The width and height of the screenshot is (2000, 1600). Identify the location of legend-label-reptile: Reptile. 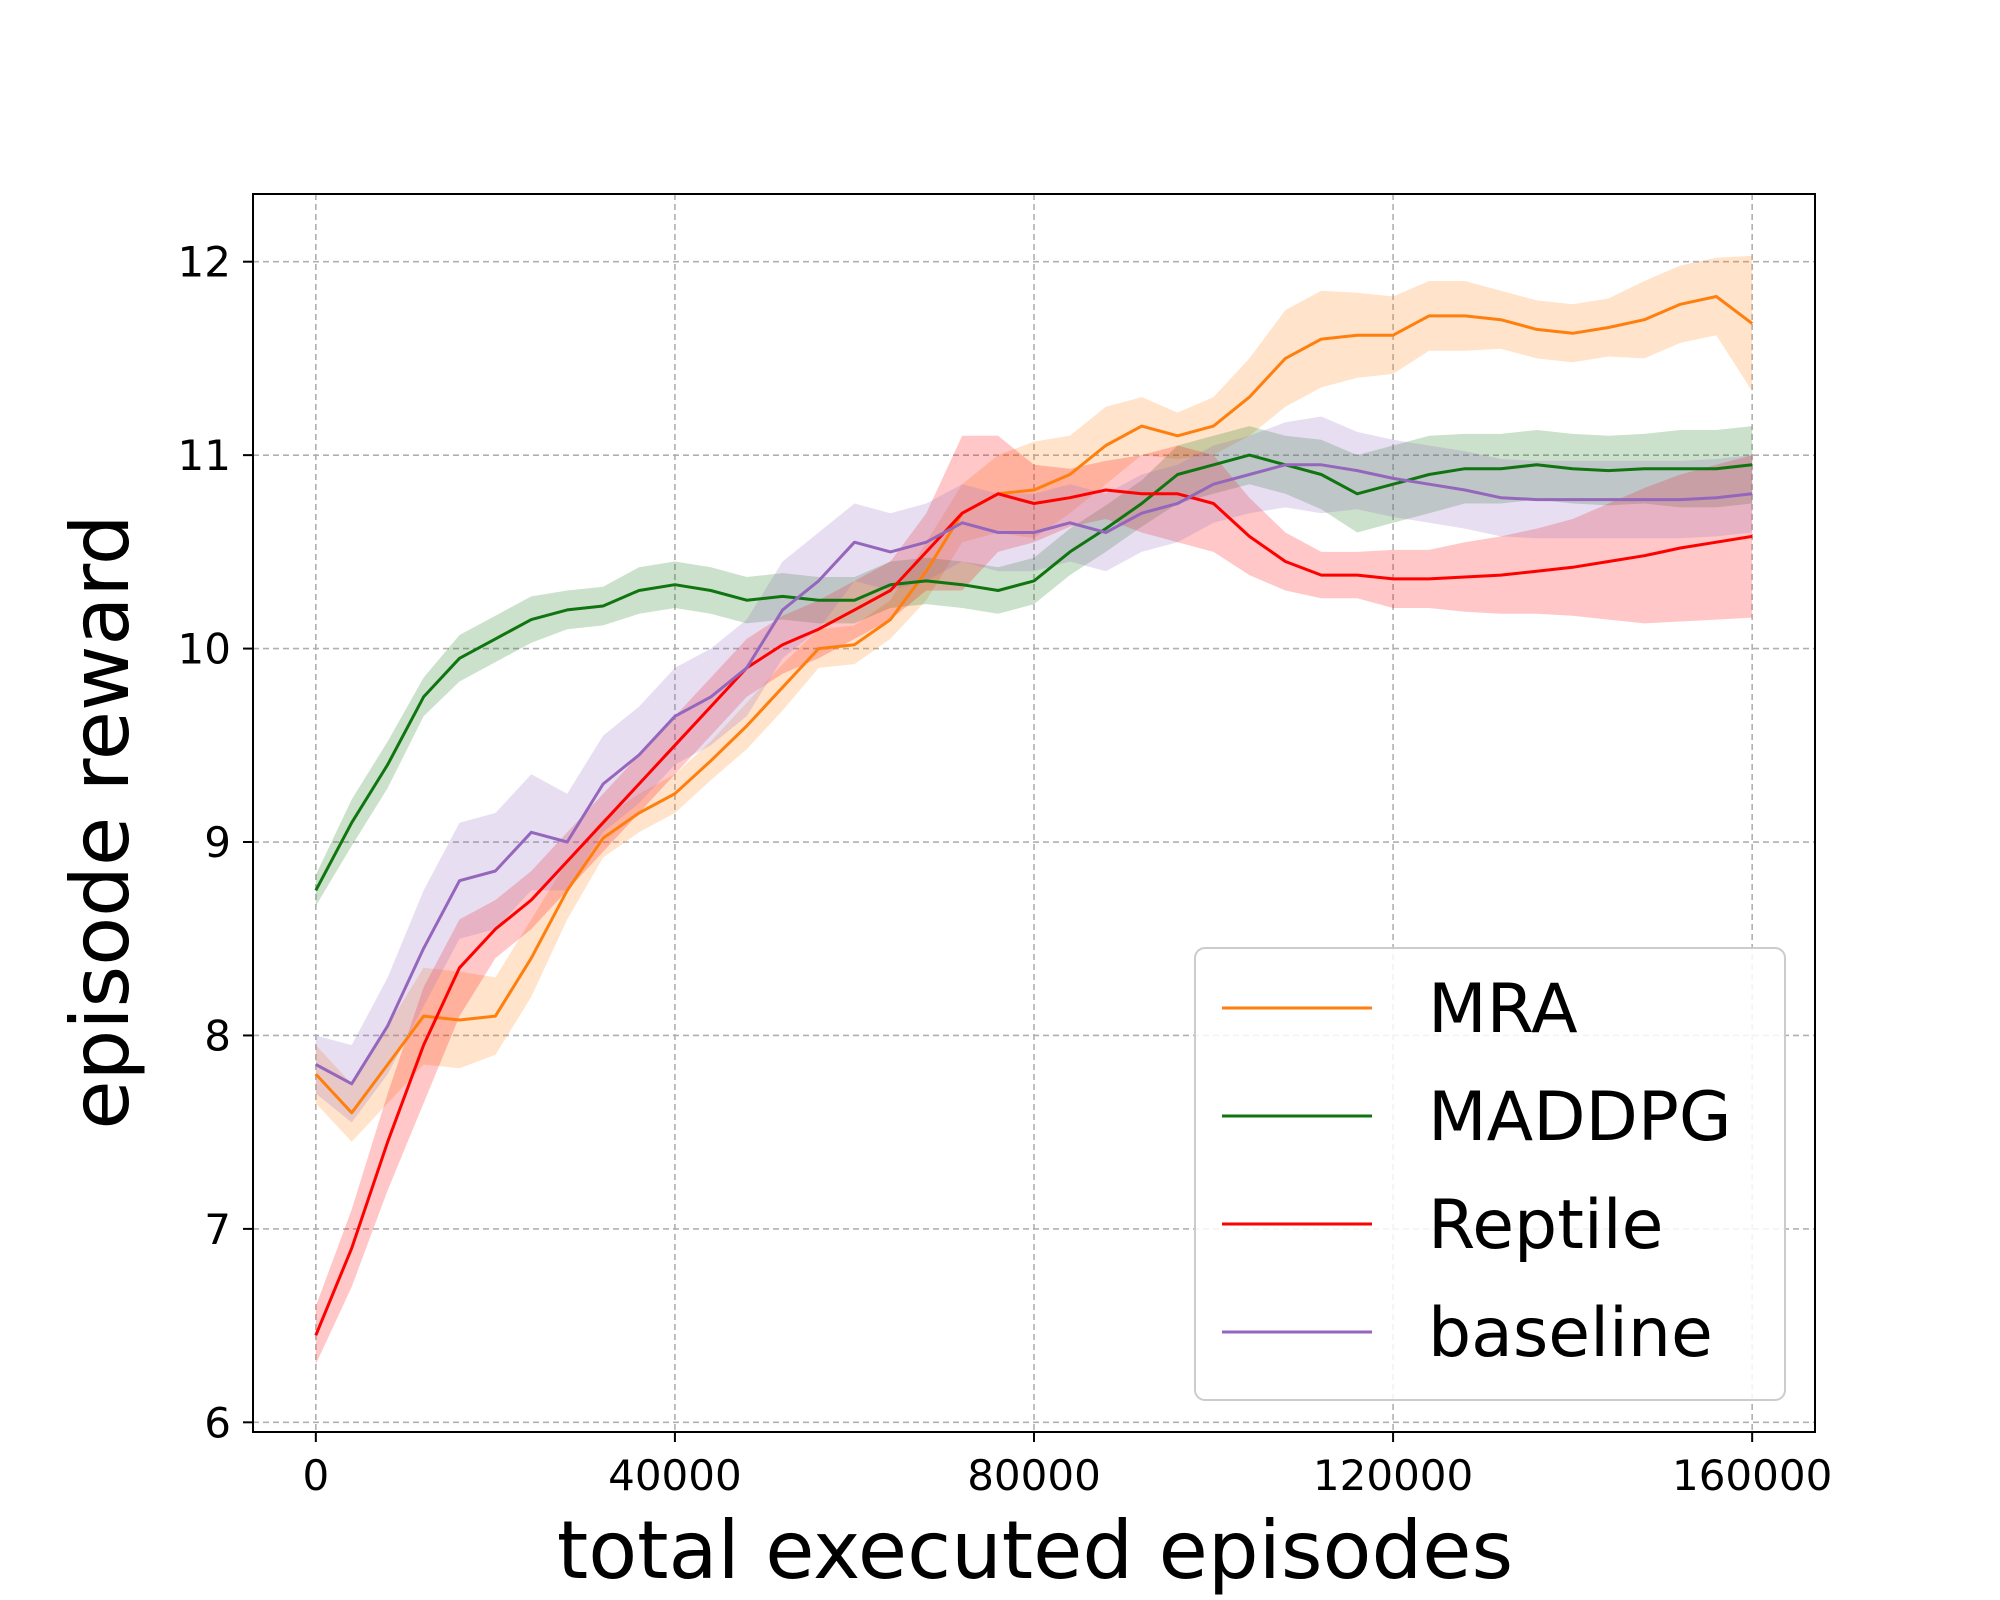
(1545, 1225).